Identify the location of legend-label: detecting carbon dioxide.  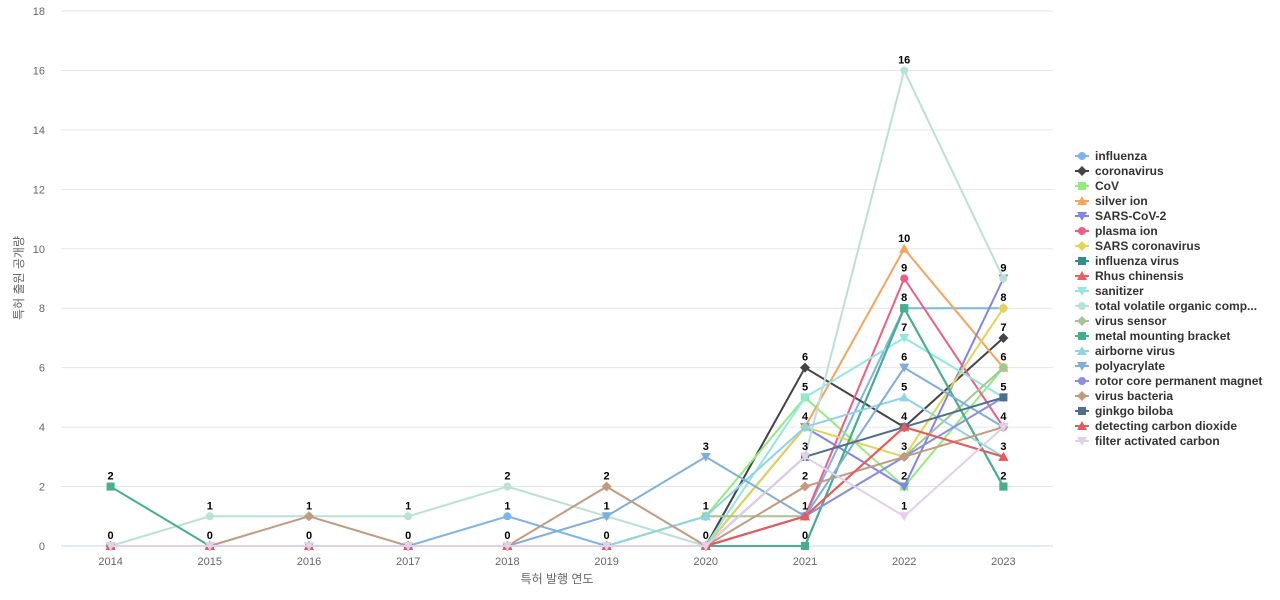
(1166, 426).